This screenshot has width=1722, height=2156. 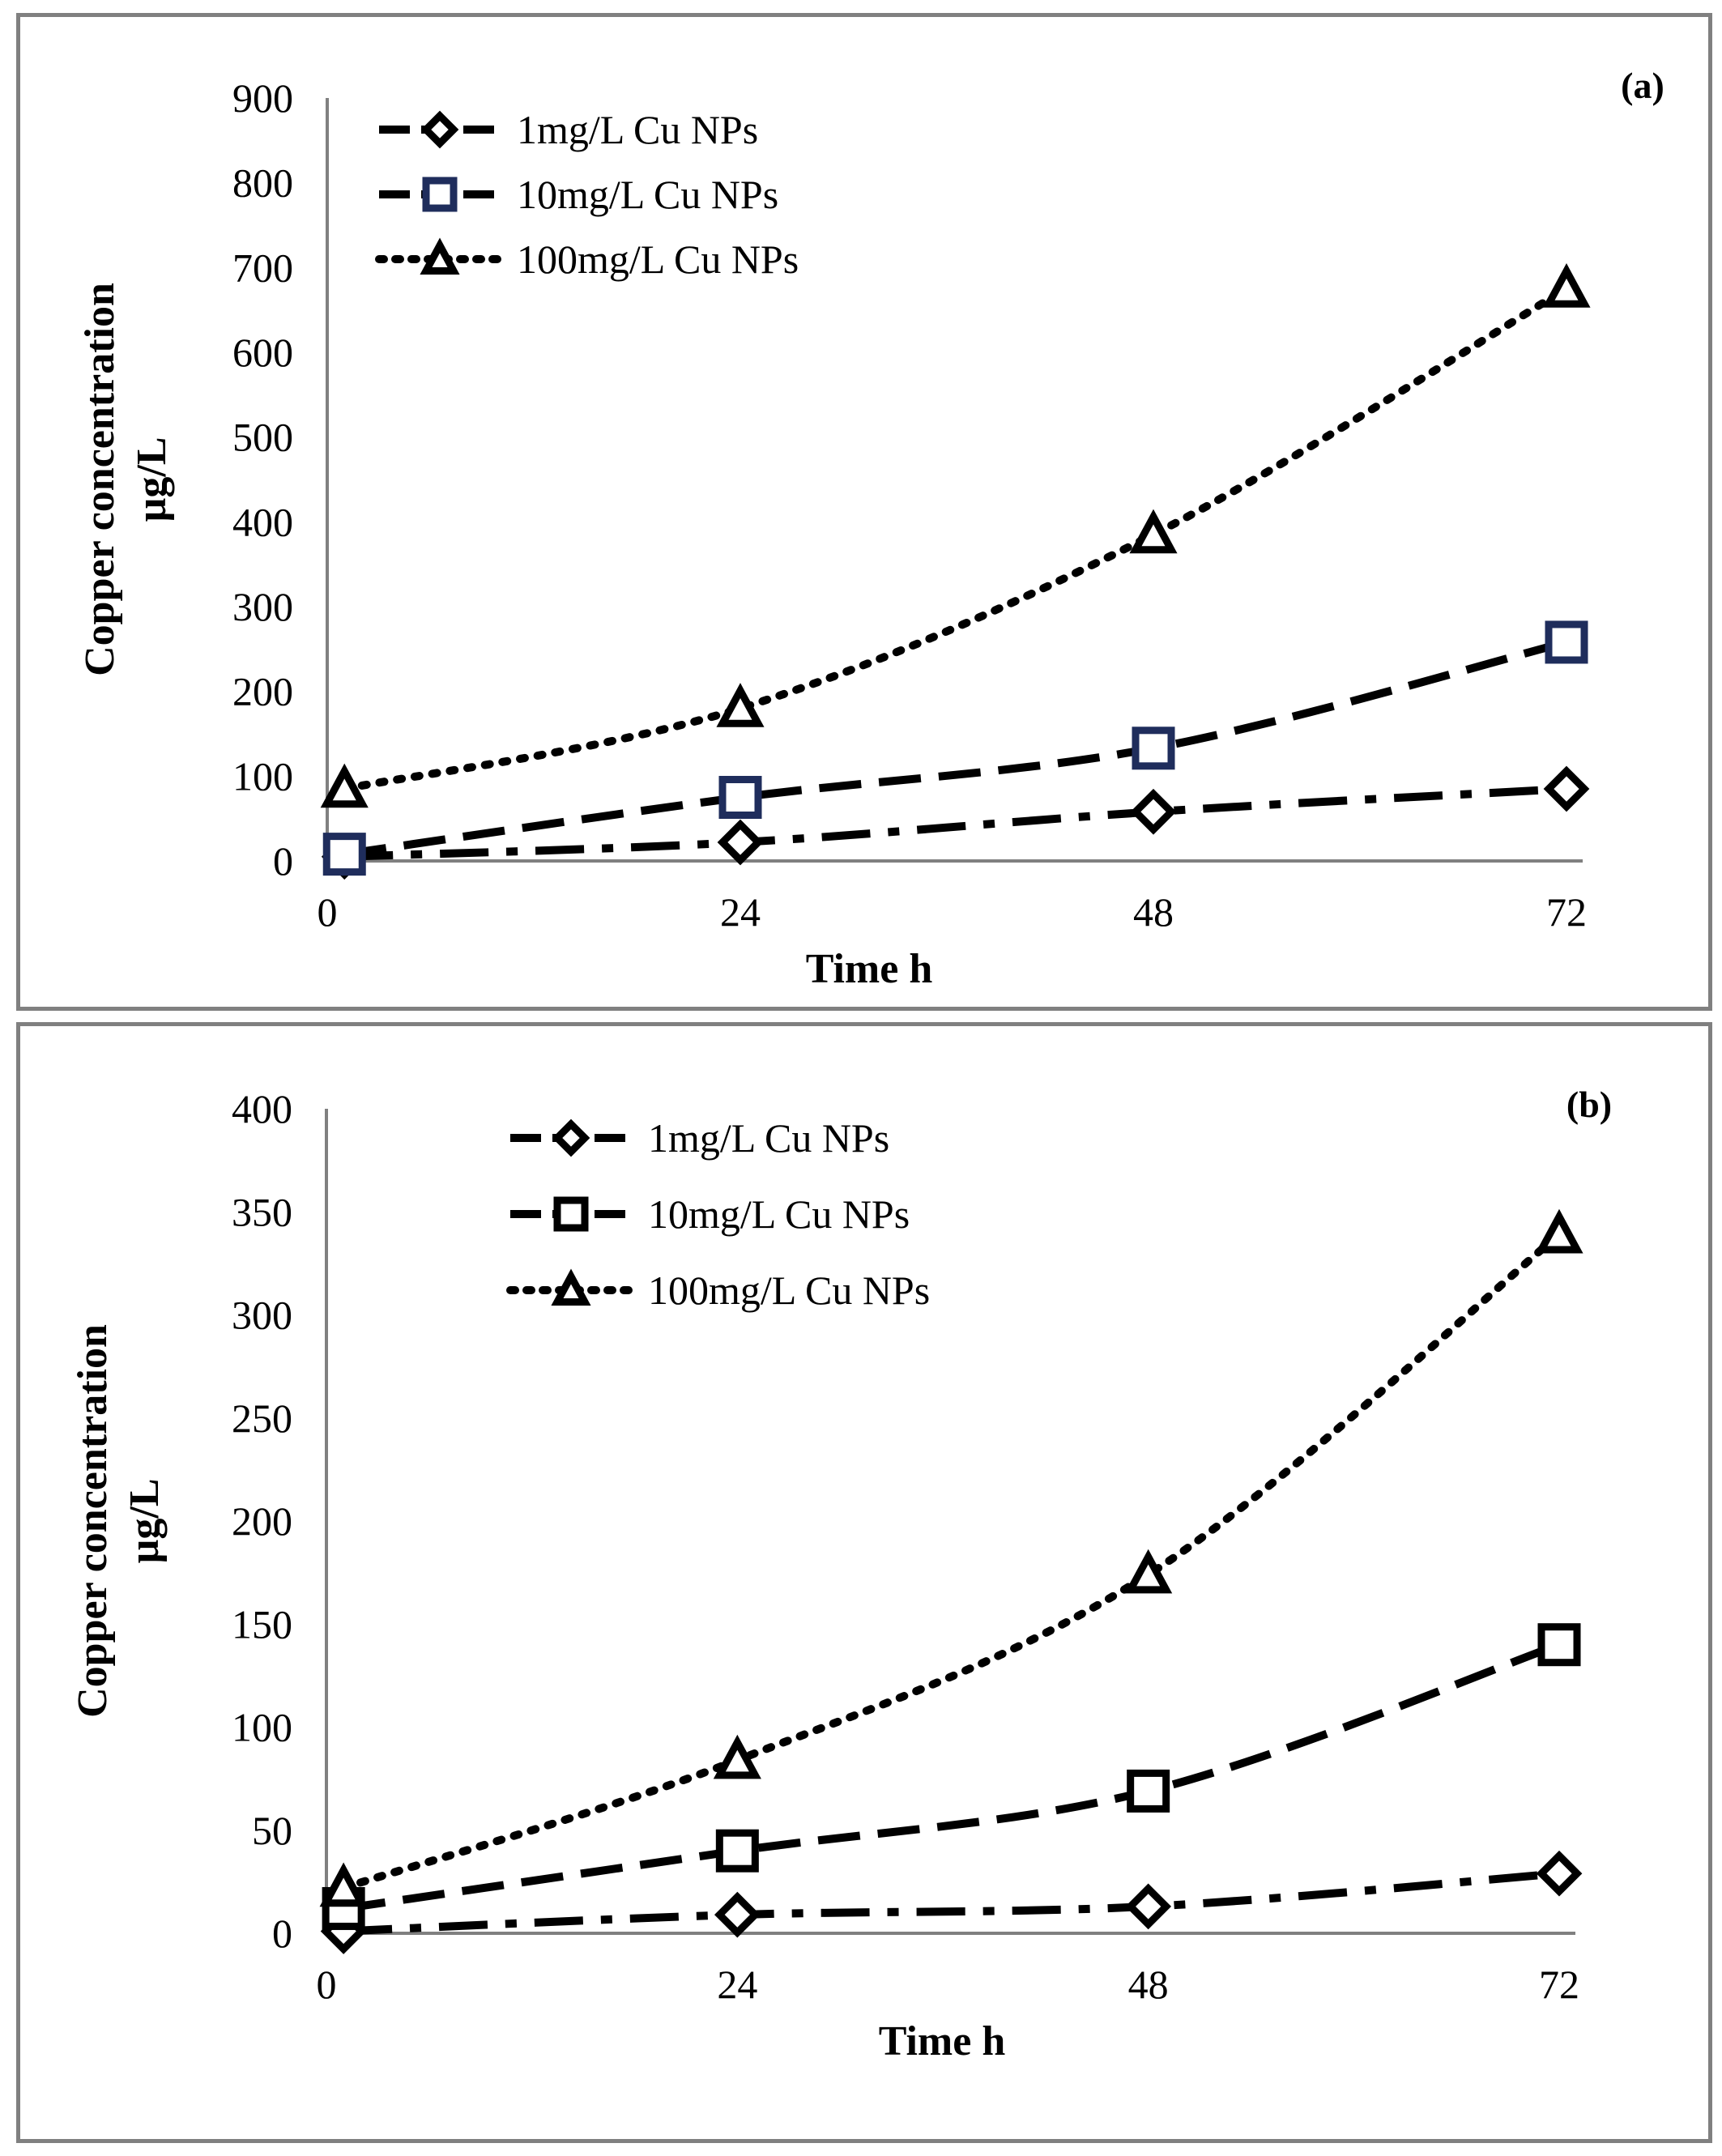 I want to click on a-y-tick-label: 500, so click(x=263, y=437).